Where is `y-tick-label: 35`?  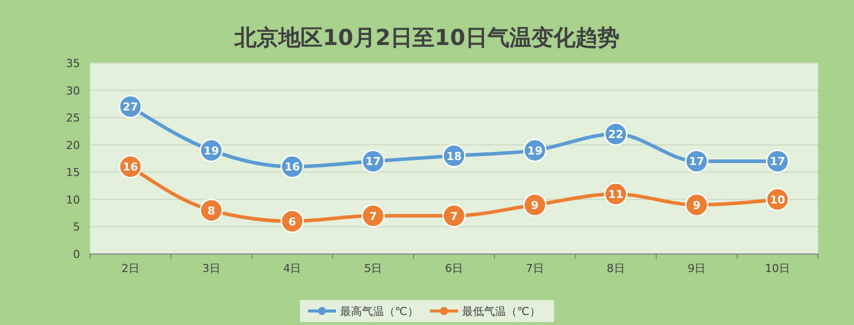
y-tick-label: 35 is located at coordinates (73, 63).